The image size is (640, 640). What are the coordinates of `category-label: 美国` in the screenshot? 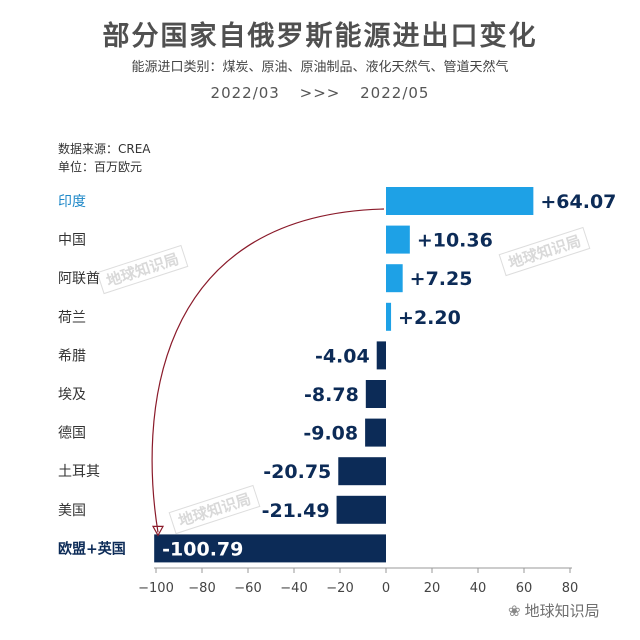 It's located at (72, 511).